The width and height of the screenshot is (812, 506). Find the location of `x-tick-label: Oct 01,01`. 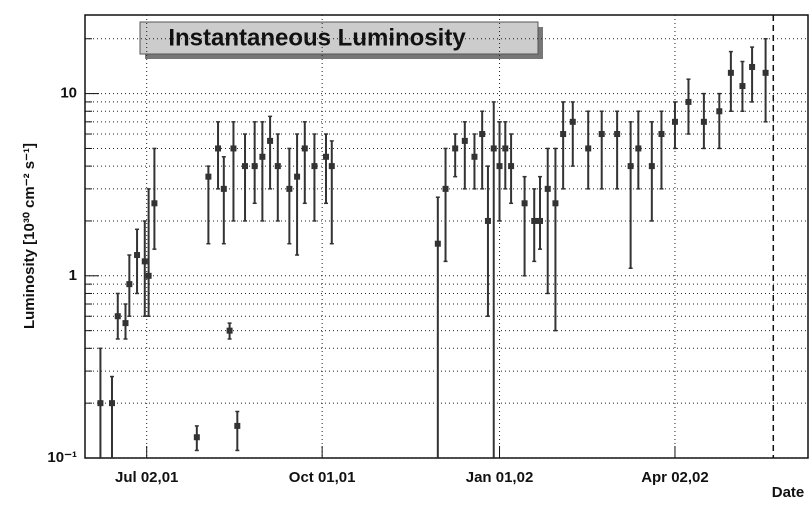

x-tick-label: Oct 01,01 is located at coordinates (322, 477).